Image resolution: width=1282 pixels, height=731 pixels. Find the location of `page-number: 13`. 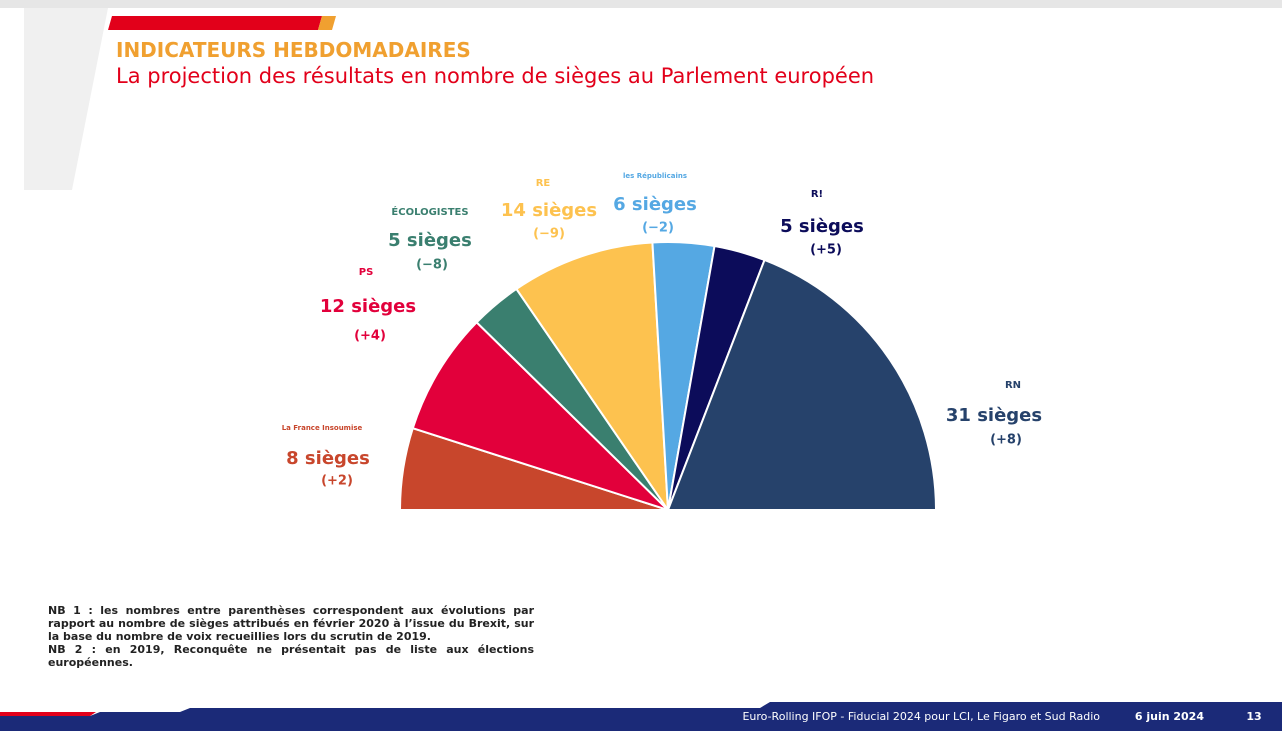

page-number: 13 is located at coordinates (1253, 716).